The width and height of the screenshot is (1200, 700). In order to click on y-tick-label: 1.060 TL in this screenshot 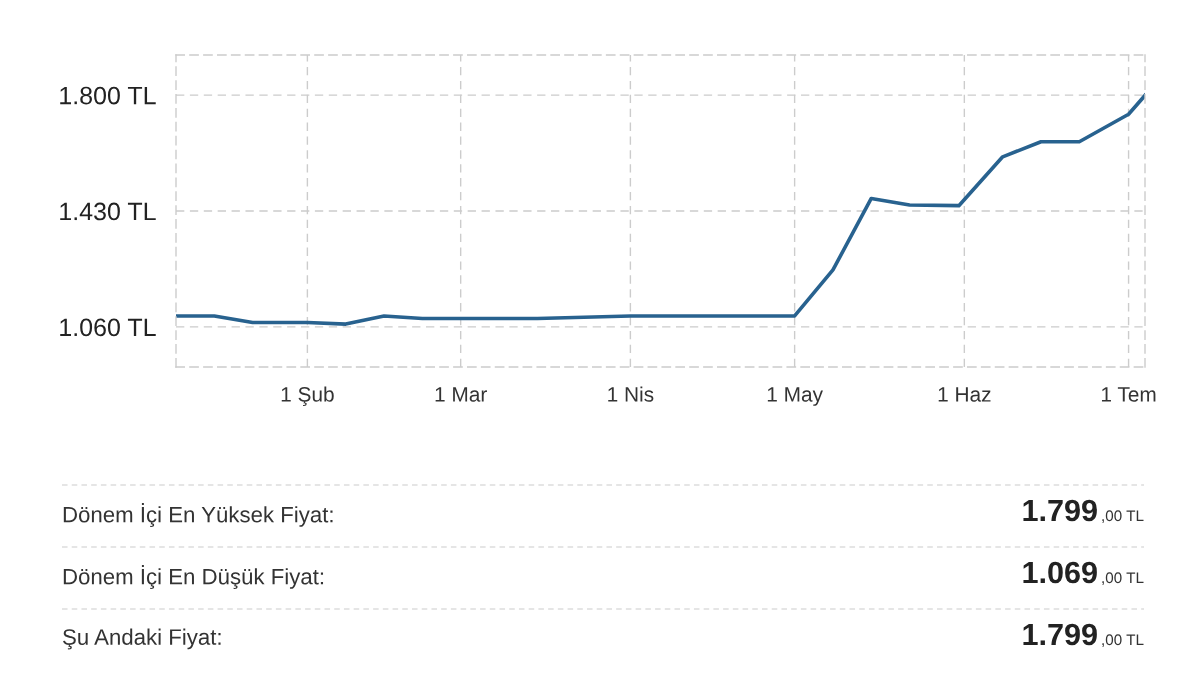, I will do `click(108, 327)`.